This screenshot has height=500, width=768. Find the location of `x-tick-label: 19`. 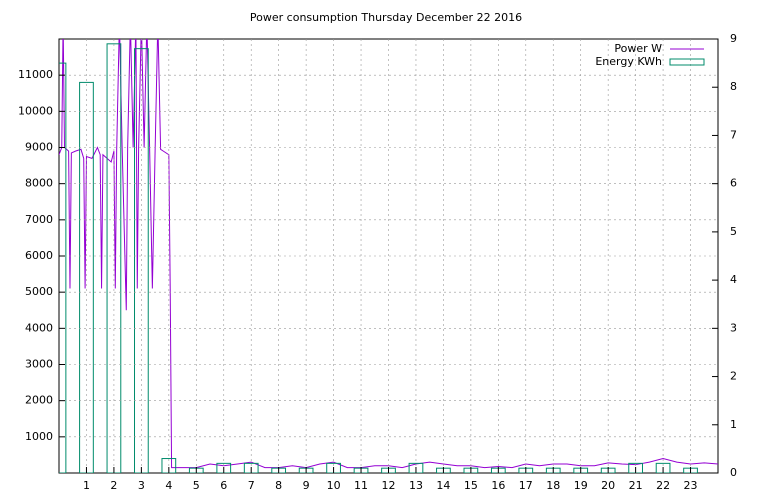

x-tick-label: 19 is located at coordinates (581, 485).